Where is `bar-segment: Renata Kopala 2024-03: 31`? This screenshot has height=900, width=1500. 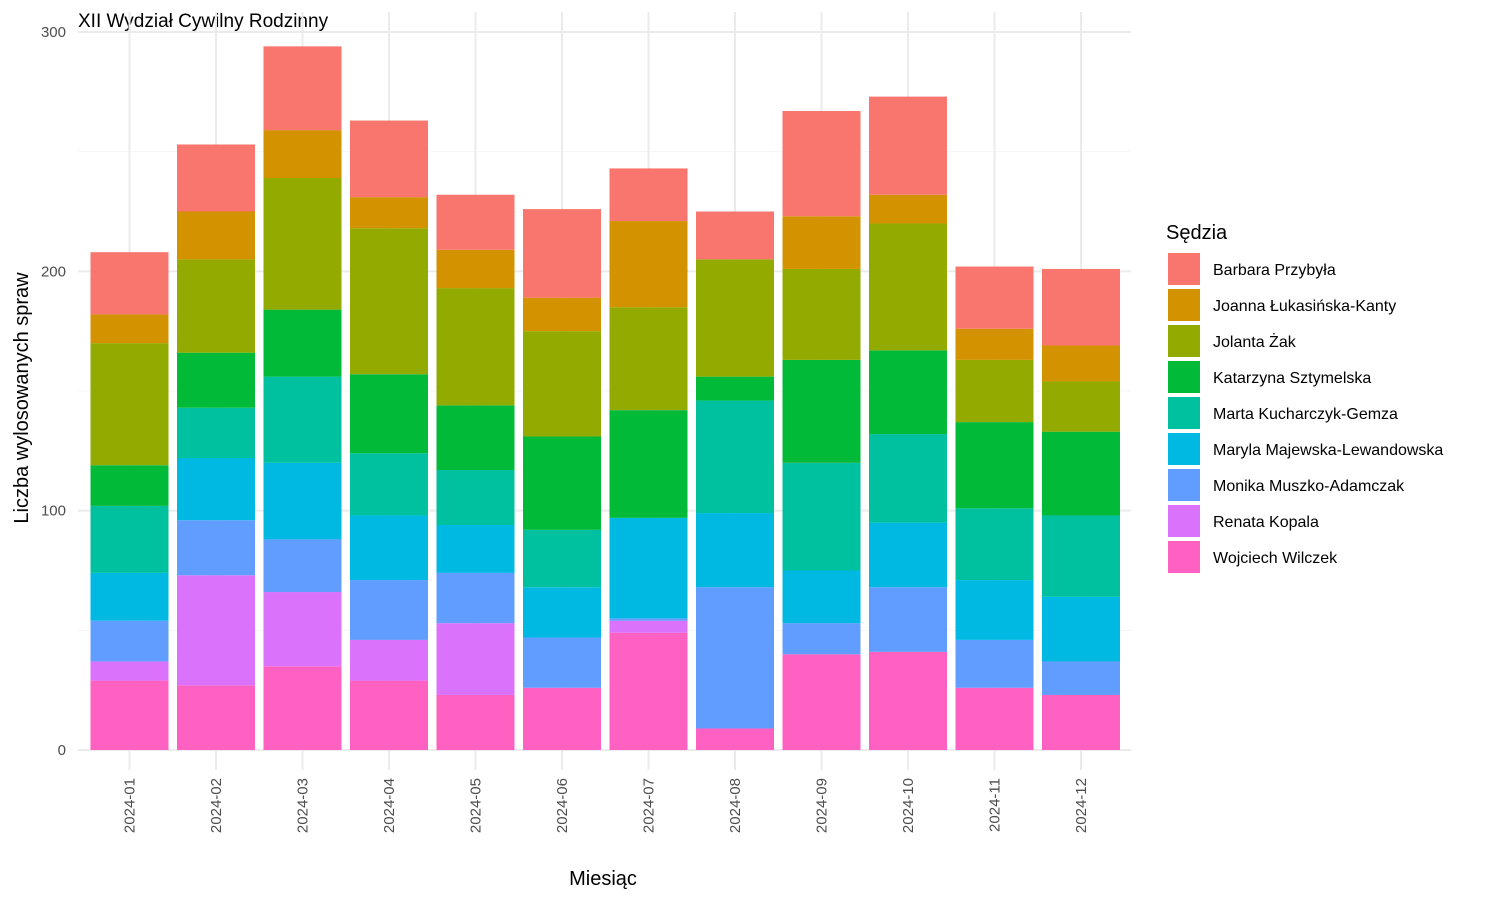 bar-segment: Renata Kopala 2024-03: 31 is located at coordinates (302, 629).